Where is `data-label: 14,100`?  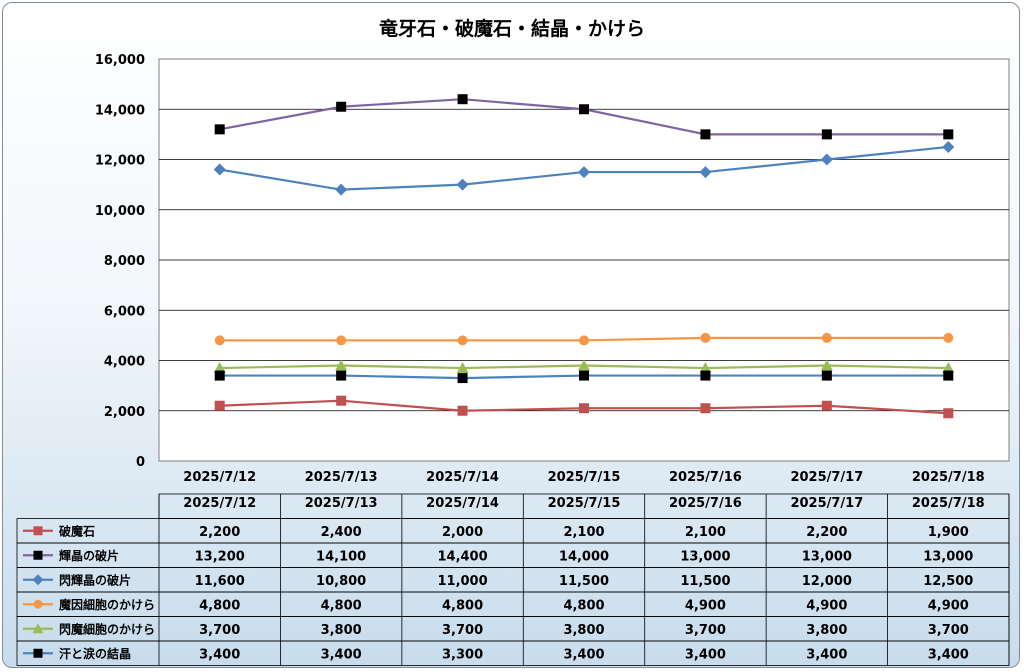
data-label: 14,100 is located at coordinates (341, 556).